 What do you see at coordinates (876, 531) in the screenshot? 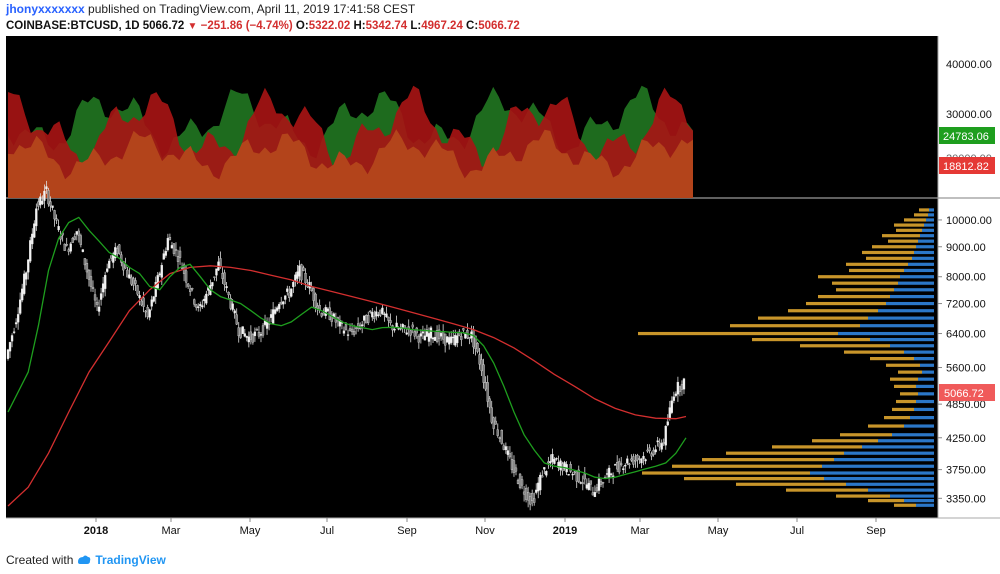
I see `x-tick-label-10: Sep` at bounding box center [876, 531].